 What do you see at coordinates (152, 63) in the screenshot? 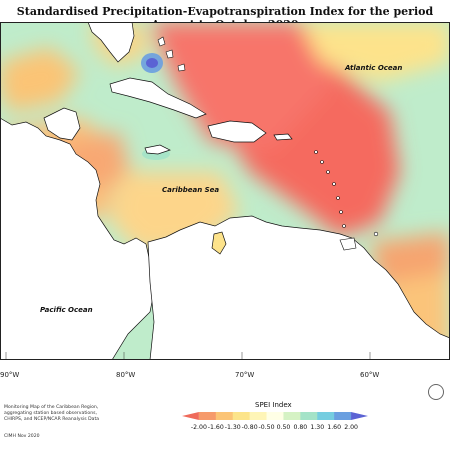
I see `wet-spot-bahamas-core` at bounding box center [152, 63].